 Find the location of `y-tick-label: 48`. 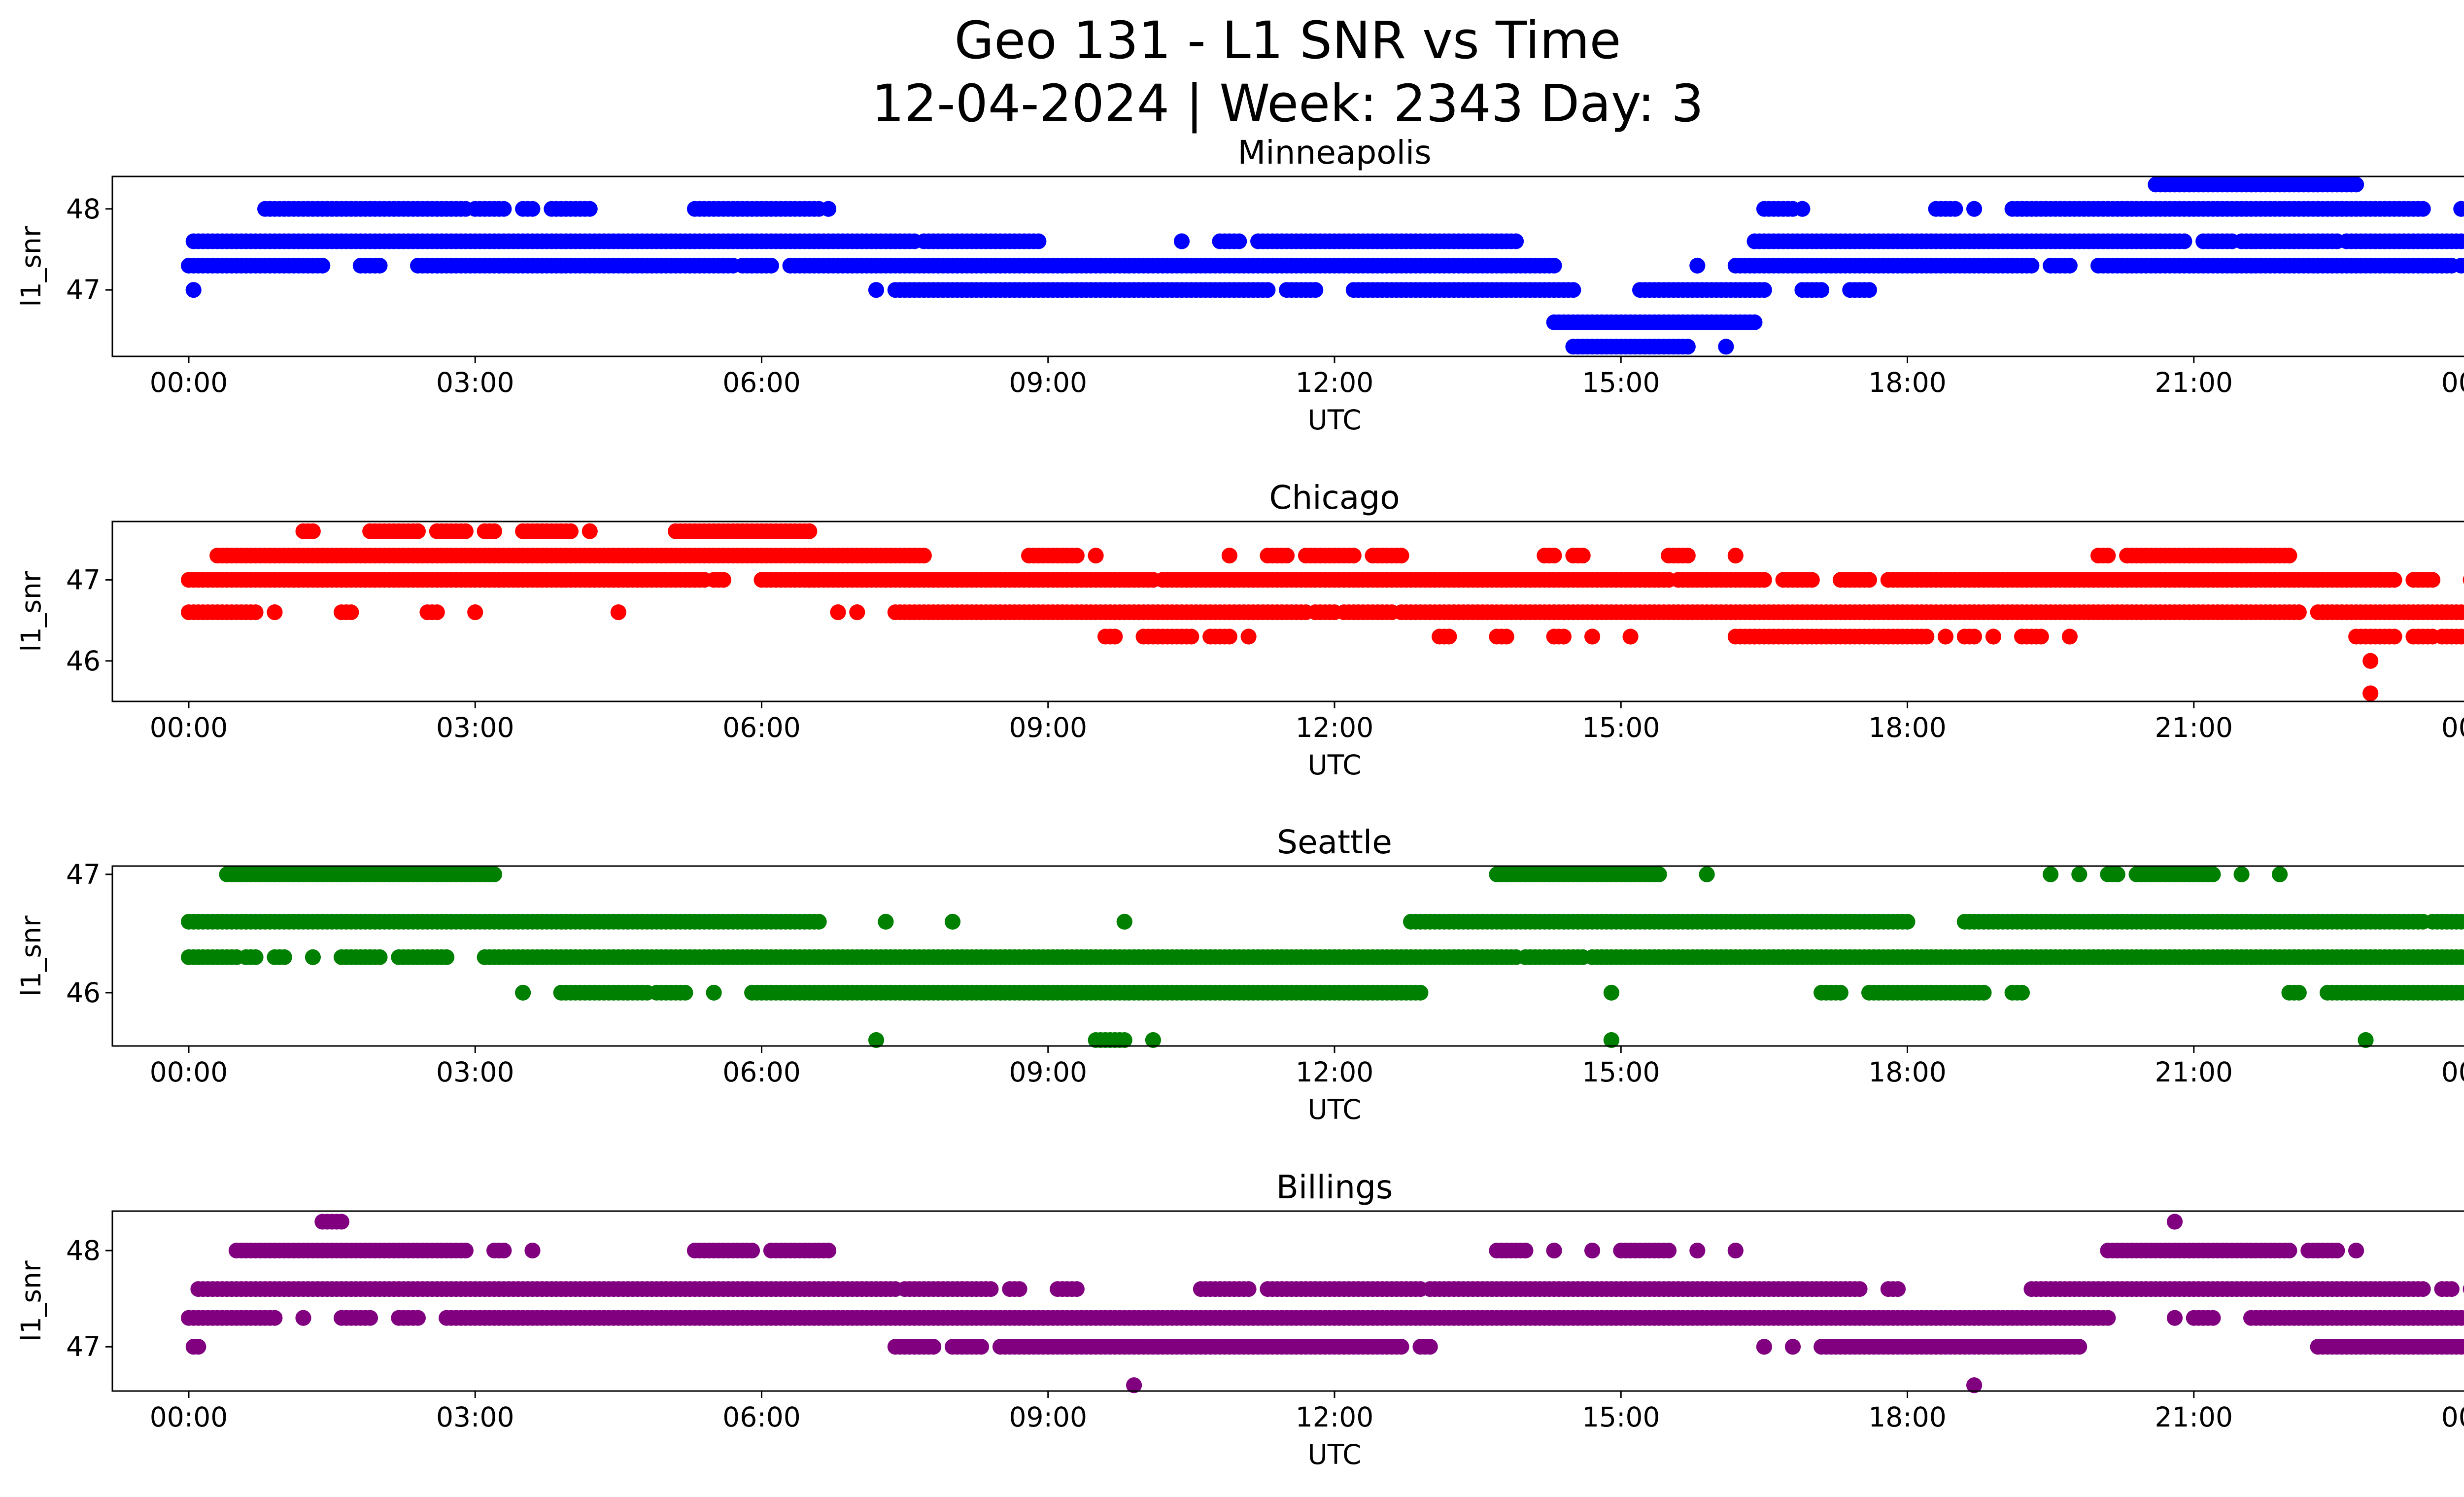

y-tick-label: 48 is located at coordinates (83, 209).